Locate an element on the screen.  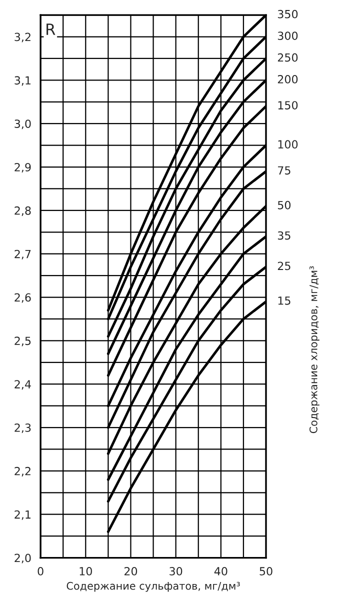
series-label: 200 is located at coordinates (288, 79).